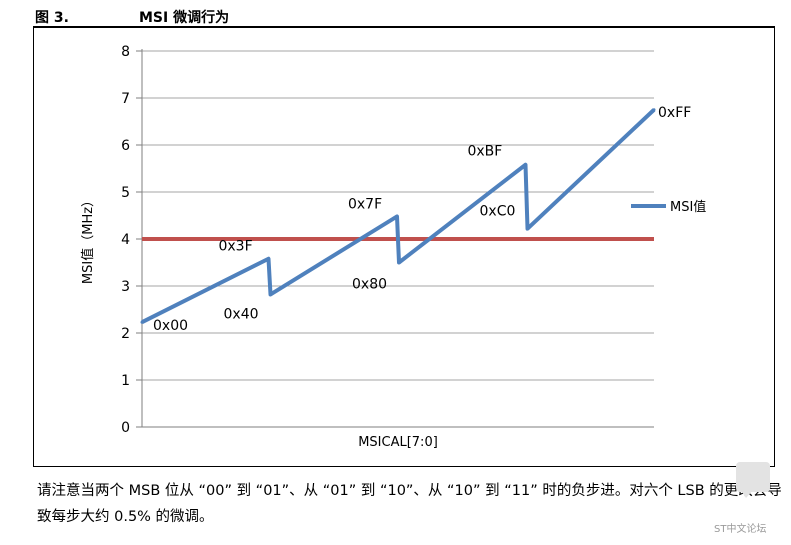 Image resolution: width=791 pixels, height=545 pixels. I want to click on y-tick-label: 7, so click(125, 99).